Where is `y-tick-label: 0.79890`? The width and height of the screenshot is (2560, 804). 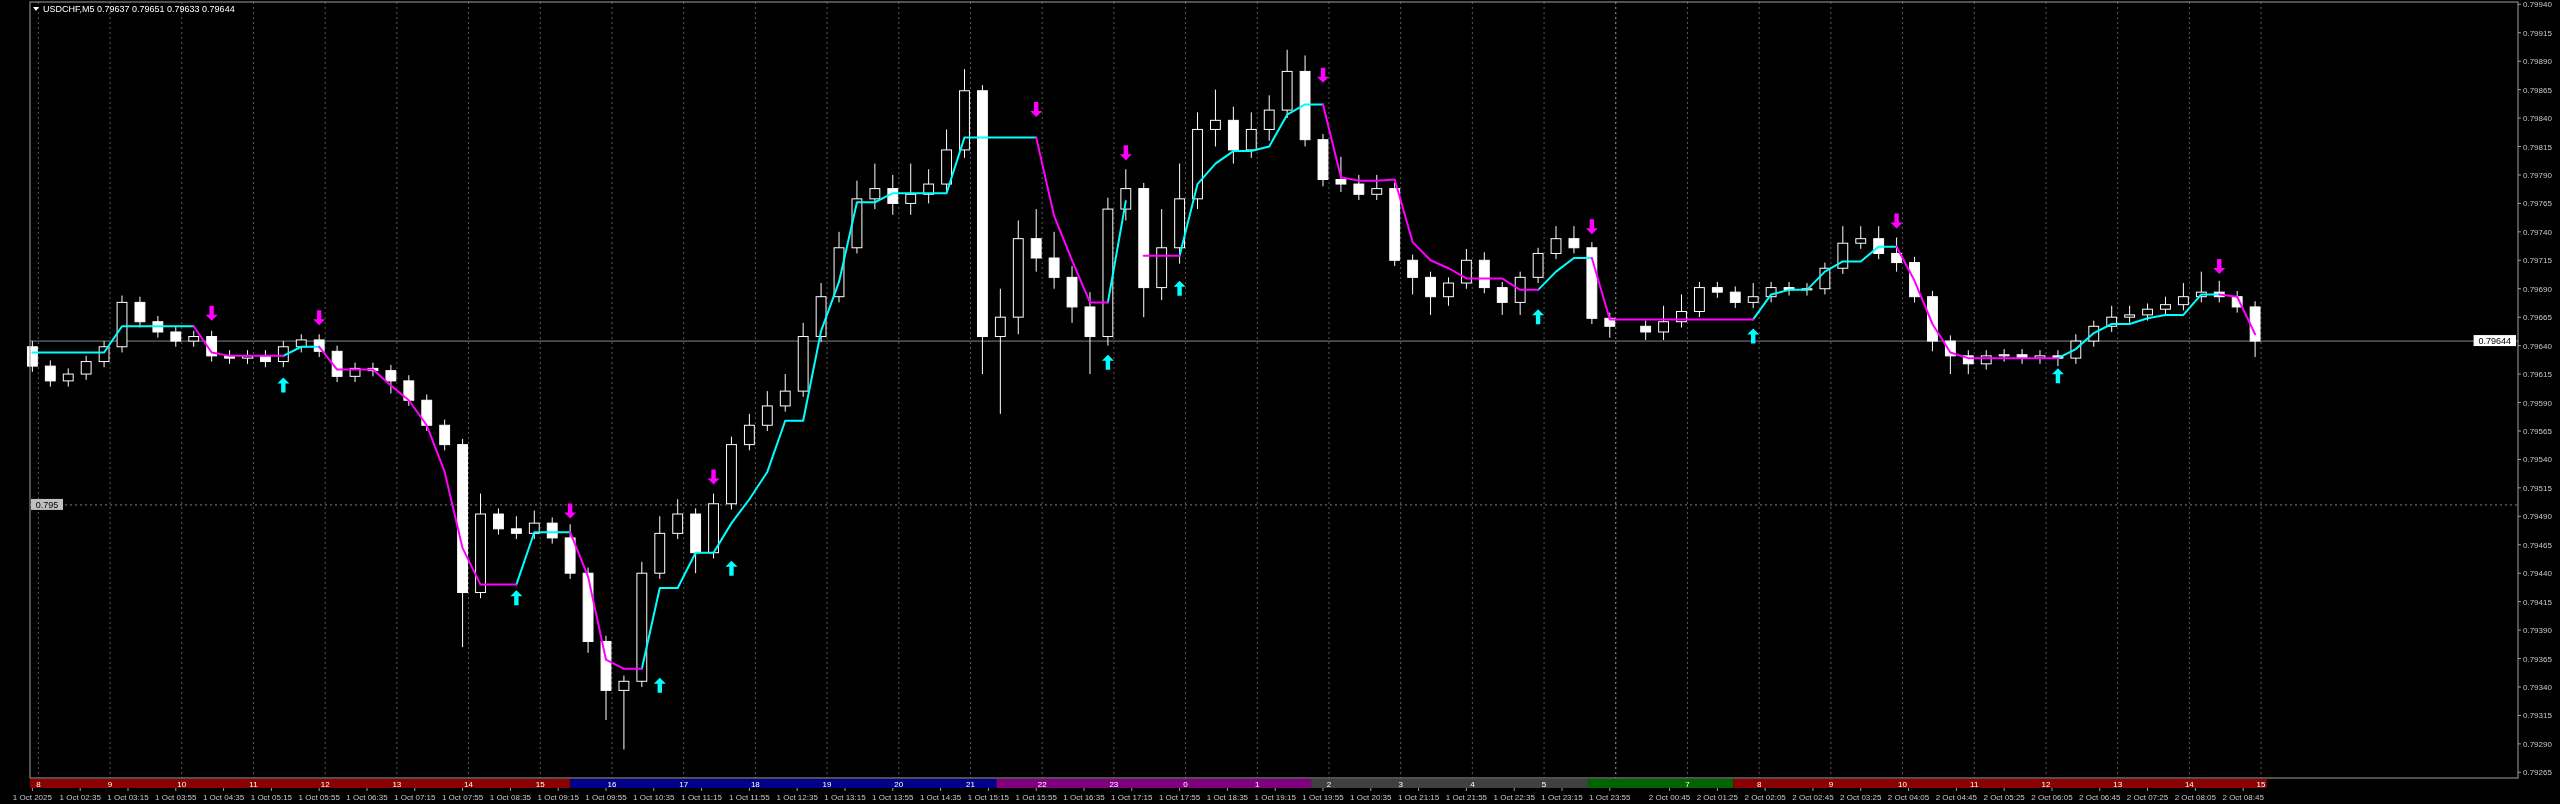 y-tick-label: 0.79890 is located at coordinates (2538, 62).